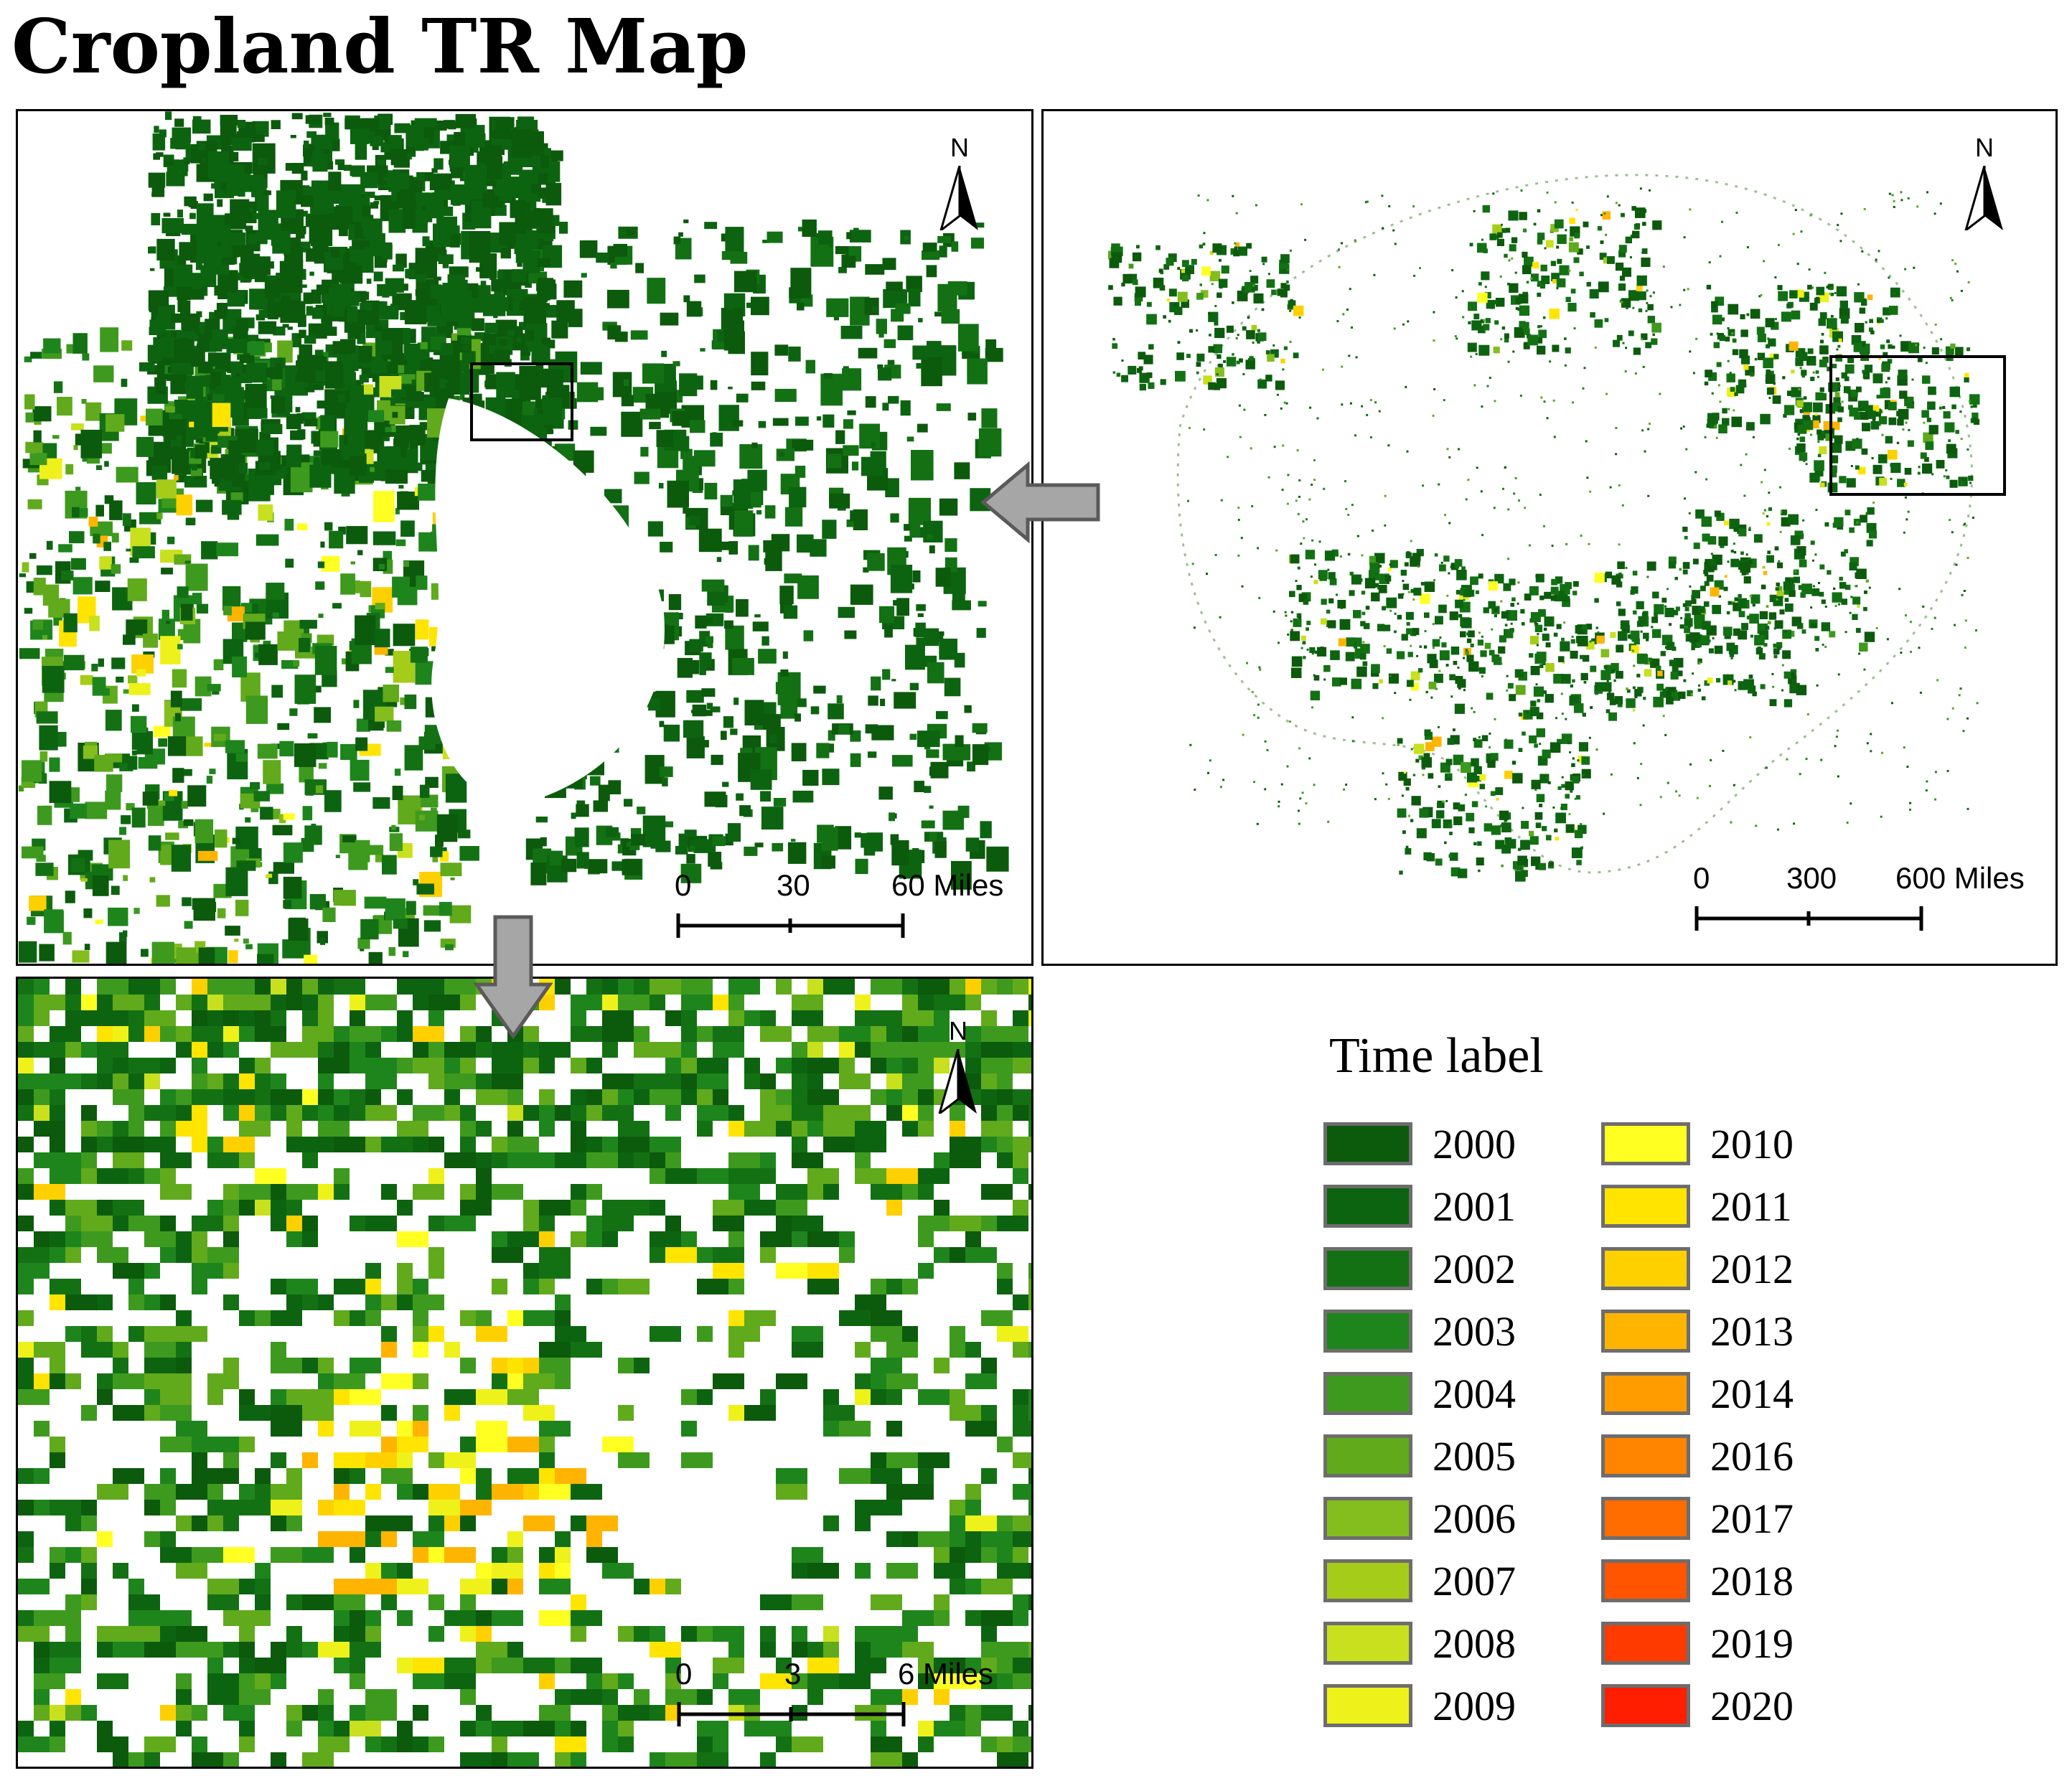  I want to click on legend-item-2013: 2013, so click(1716, 1332).